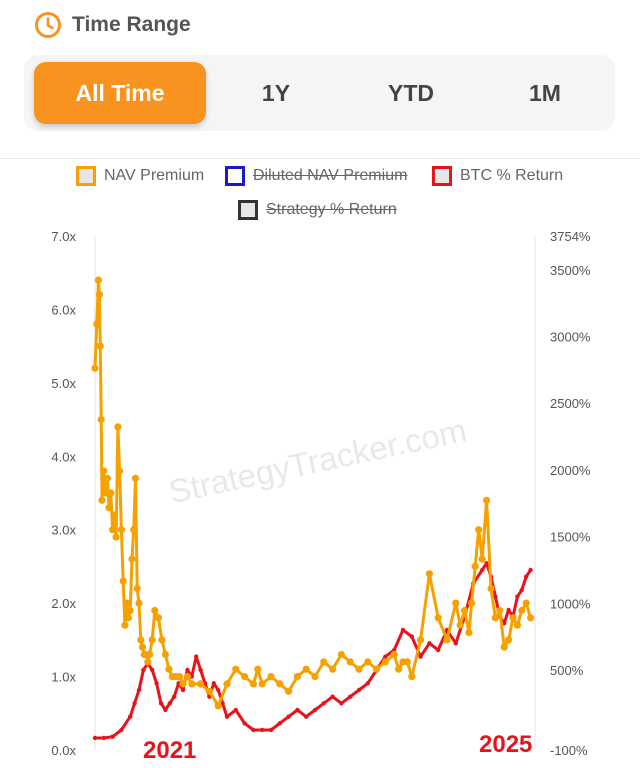 The height and width of the screenshot is (768, 640). Describe the element at coordinates (497, 176) in the screenshot. I see `legend-btc-return: BTC % Return` at that location.